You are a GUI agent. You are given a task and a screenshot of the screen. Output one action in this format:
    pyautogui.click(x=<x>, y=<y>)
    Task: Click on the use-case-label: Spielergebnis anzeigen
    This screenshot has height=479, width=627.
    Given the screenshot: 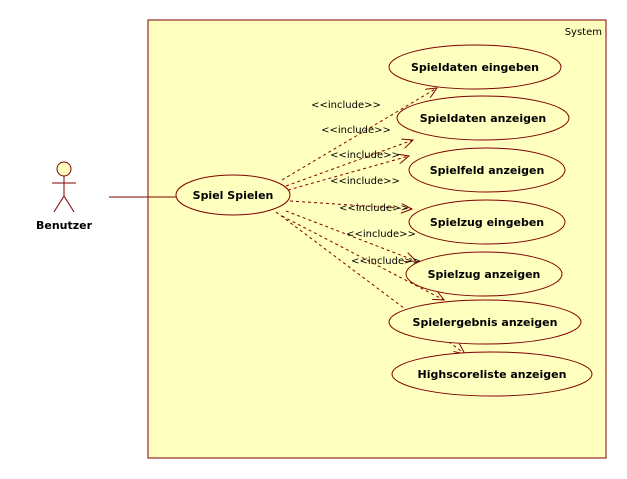 What is the action you would take?
    pyautogui.click(x=485, y=322)
    